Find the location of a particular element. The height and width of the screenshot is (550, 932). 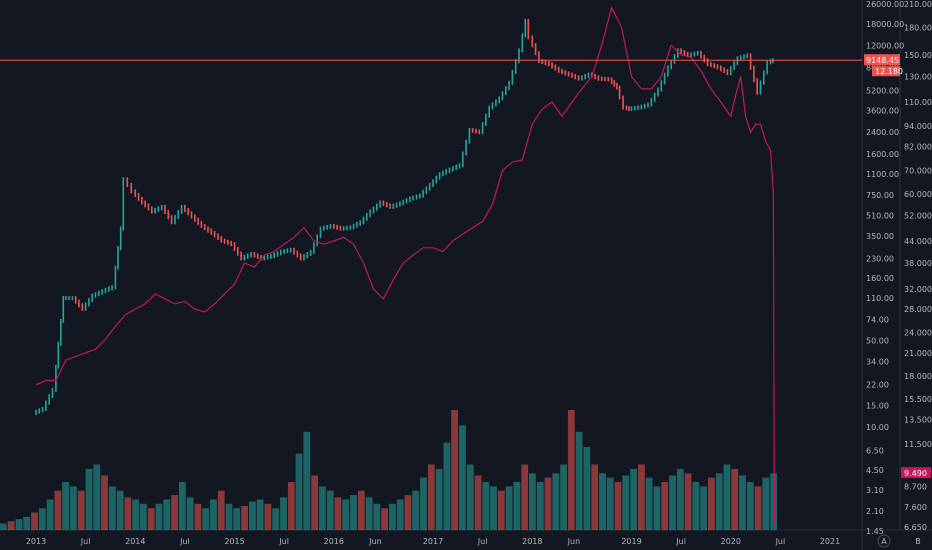

left-axis-tick-label: 750.00 is located at coordinates (880, 195).